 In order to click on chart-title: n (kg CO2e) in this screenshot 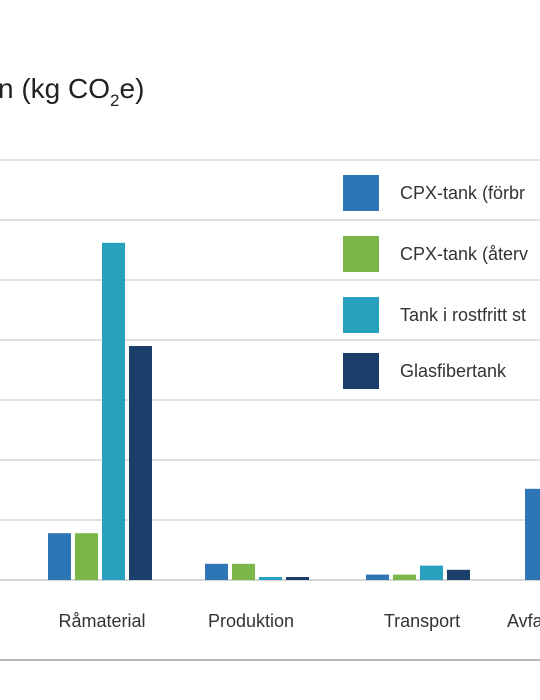, I will do `click(72, 91)`.